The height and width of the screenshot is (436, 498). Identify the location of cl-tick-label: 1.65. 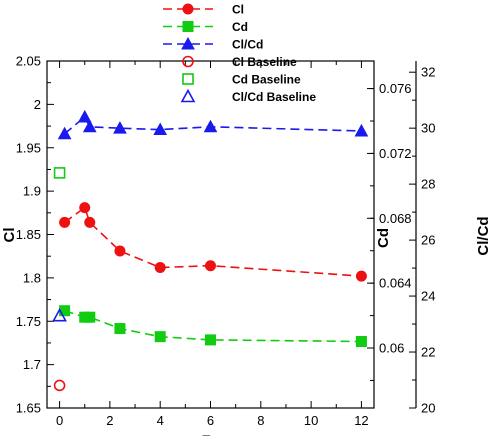
(28, 408).